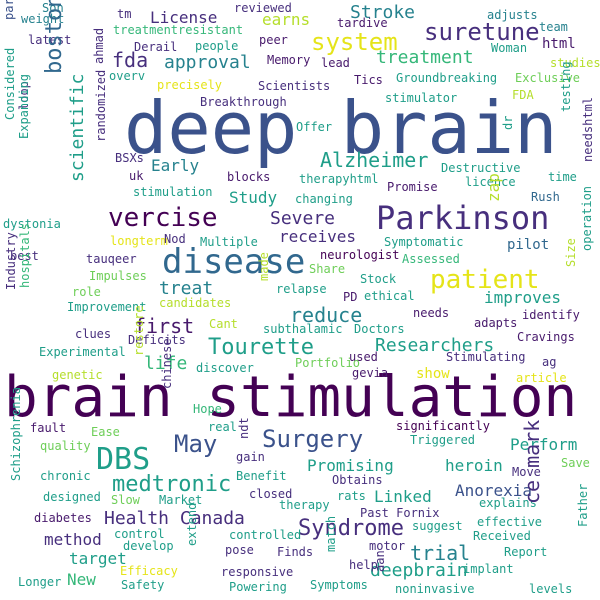  Describe the element at coordinates (424, 242) in the screenshot. I see `word: Symptomatic` at that location.